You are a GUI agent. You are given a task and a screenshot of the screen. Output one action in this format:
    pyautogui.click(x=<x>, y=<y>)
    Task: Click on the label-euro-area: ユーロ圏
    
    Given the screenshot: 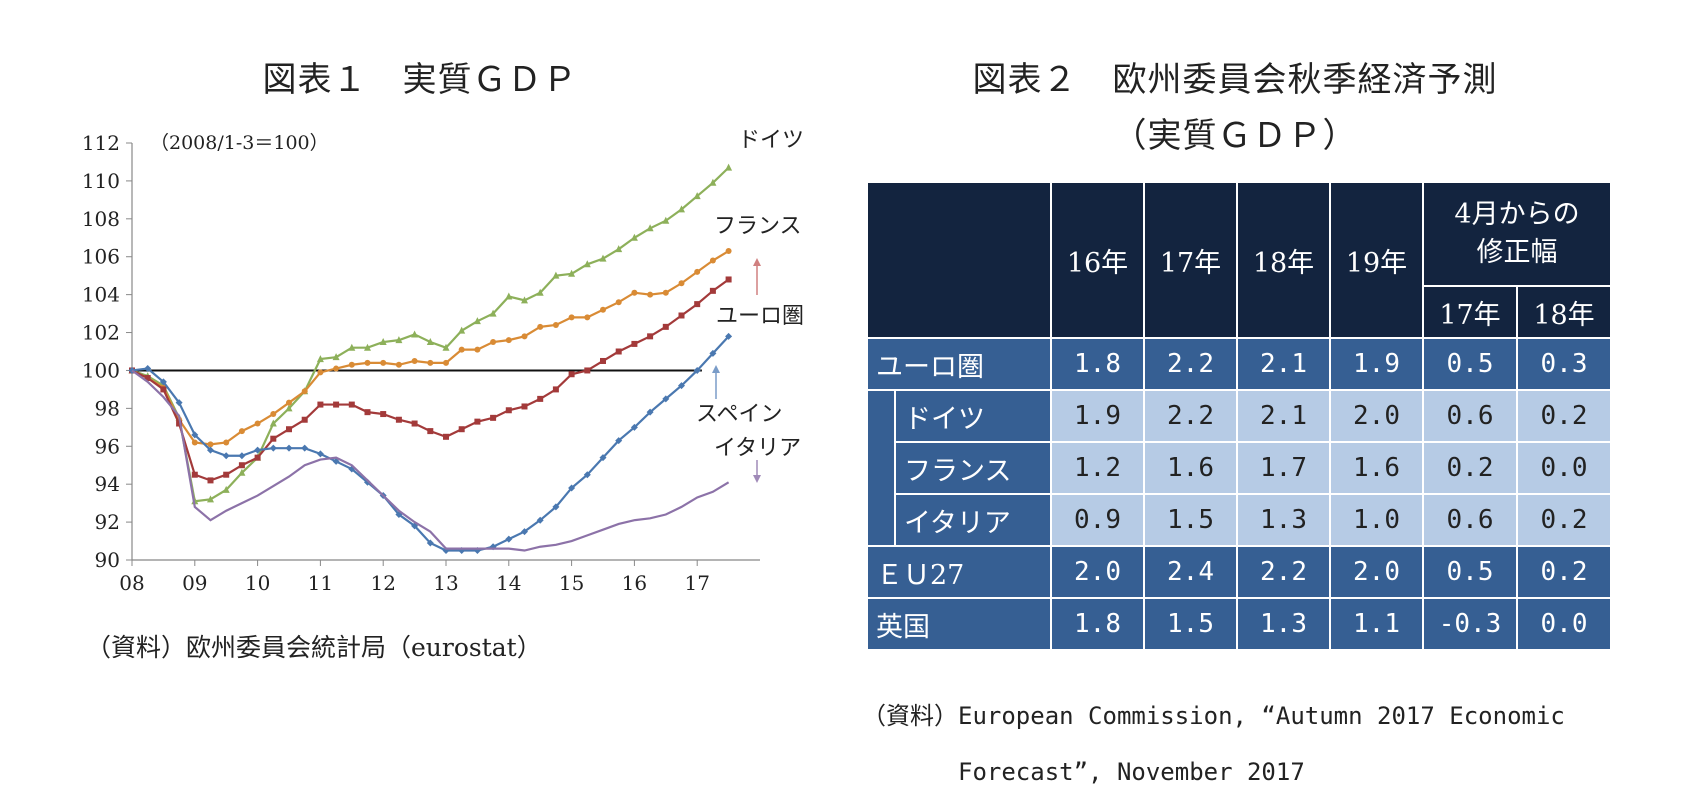 What is the action you would take?
    pyautogui.click(x=760, y=316)
    